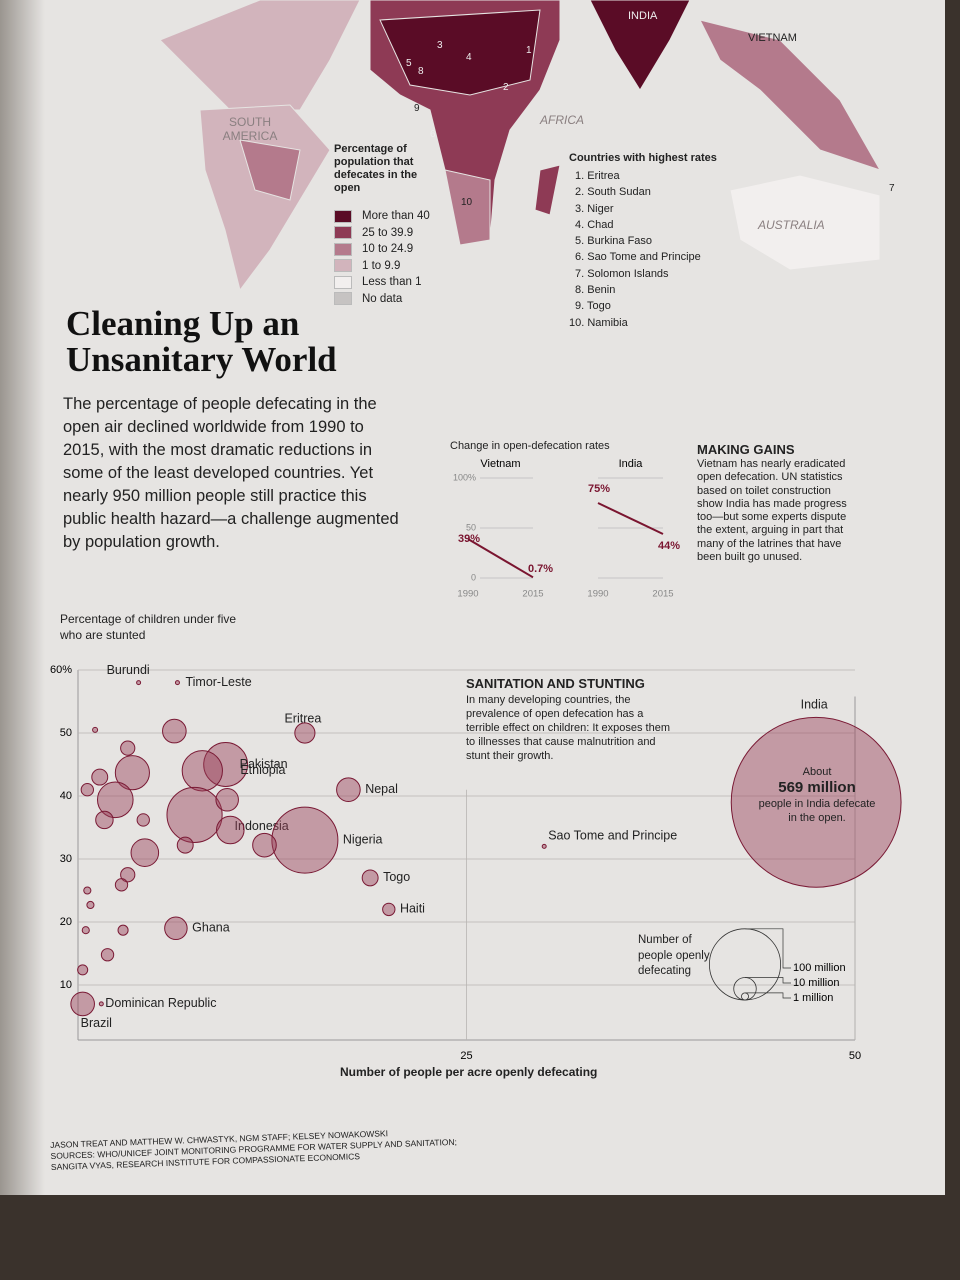  What do you see at coordinates (473, 577) in the screenshot?
I see `y-tick-label: 0` at bounding box center [473, 577].